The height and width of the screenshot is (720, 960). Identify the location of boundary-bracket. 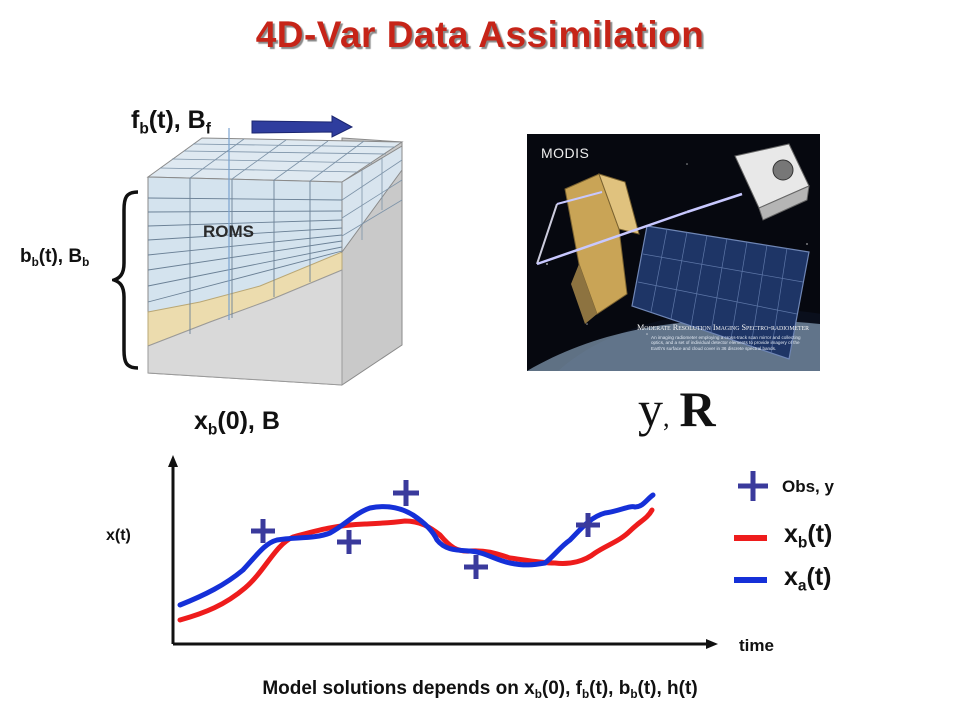
(125, 280).